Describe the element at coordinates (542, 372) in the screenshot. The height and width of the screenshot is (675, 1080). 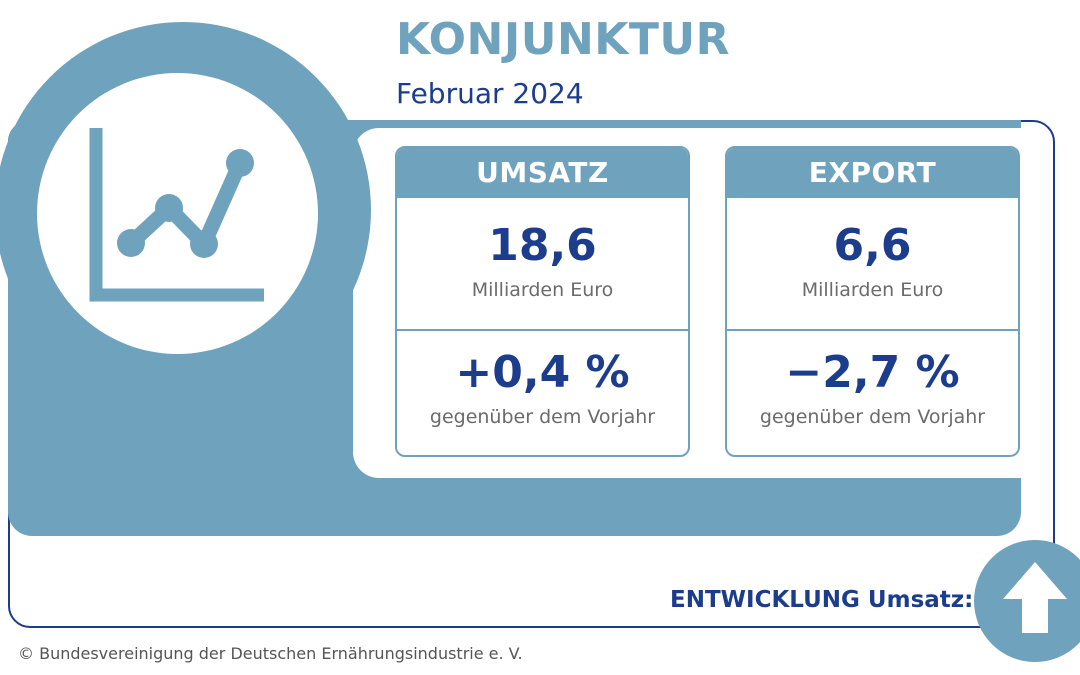
I see `card-change: +0,4 %` at that location.